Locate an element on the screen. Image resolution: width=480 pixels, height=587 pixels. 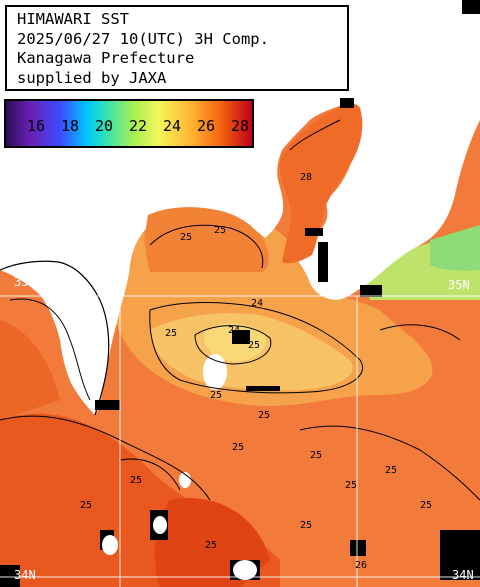
title-line-2: 2025/06/27 10(UTC) 3H Comp. is located at coordinates (143, 38).